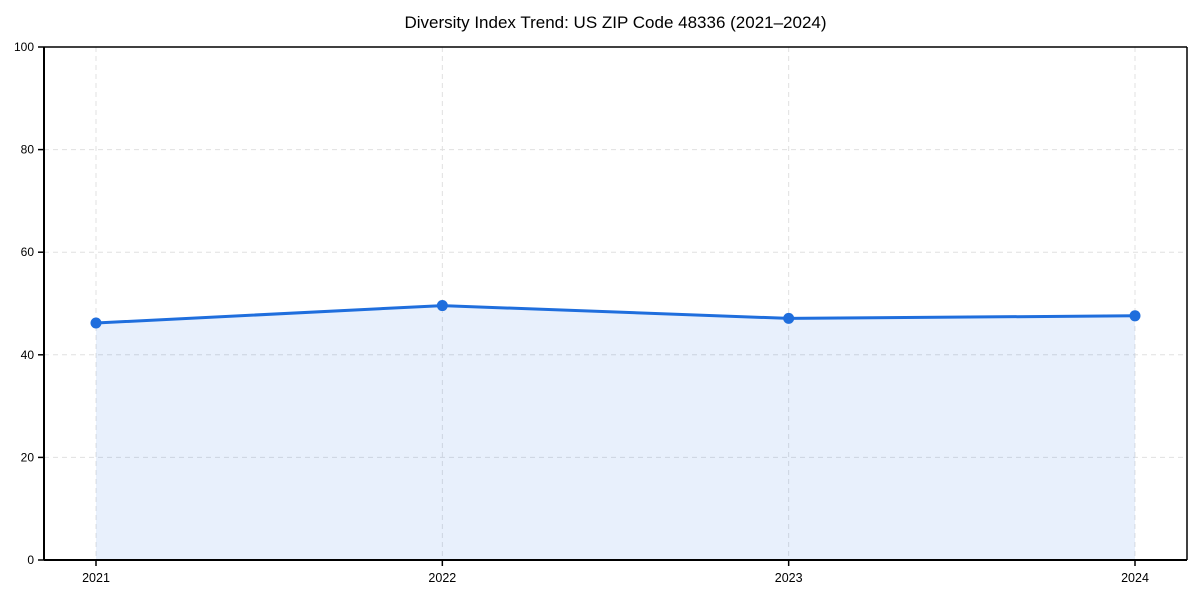  Describe the element at coordinates (28, 355) in the screenshot. I see `y-tick-label-40: 40` at that location.